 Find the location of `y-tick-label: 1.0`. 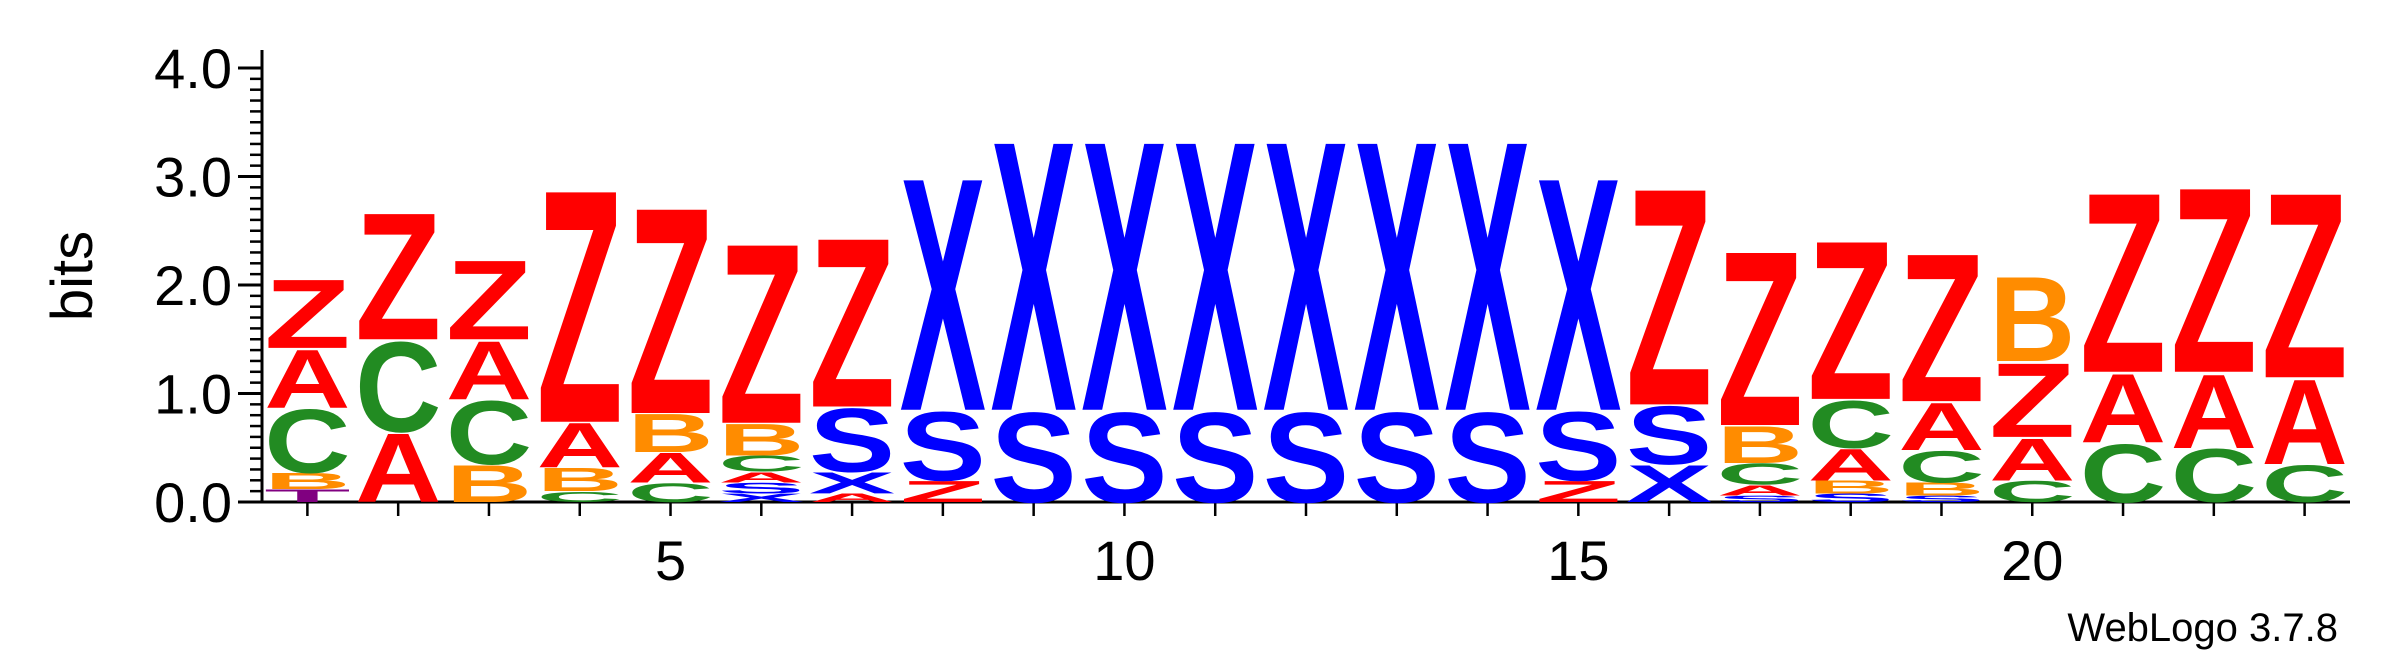

y-tick-label: 1.0 is located at coordinates (193, 394).